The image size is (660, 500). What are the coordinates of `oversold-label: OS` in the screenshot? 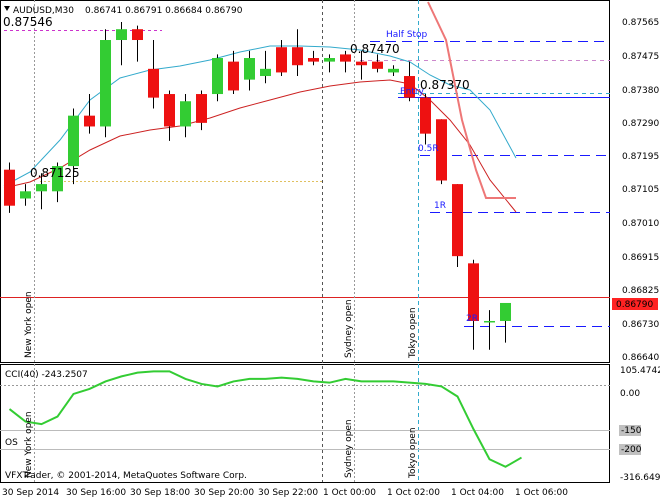 It's located at (11, 443).